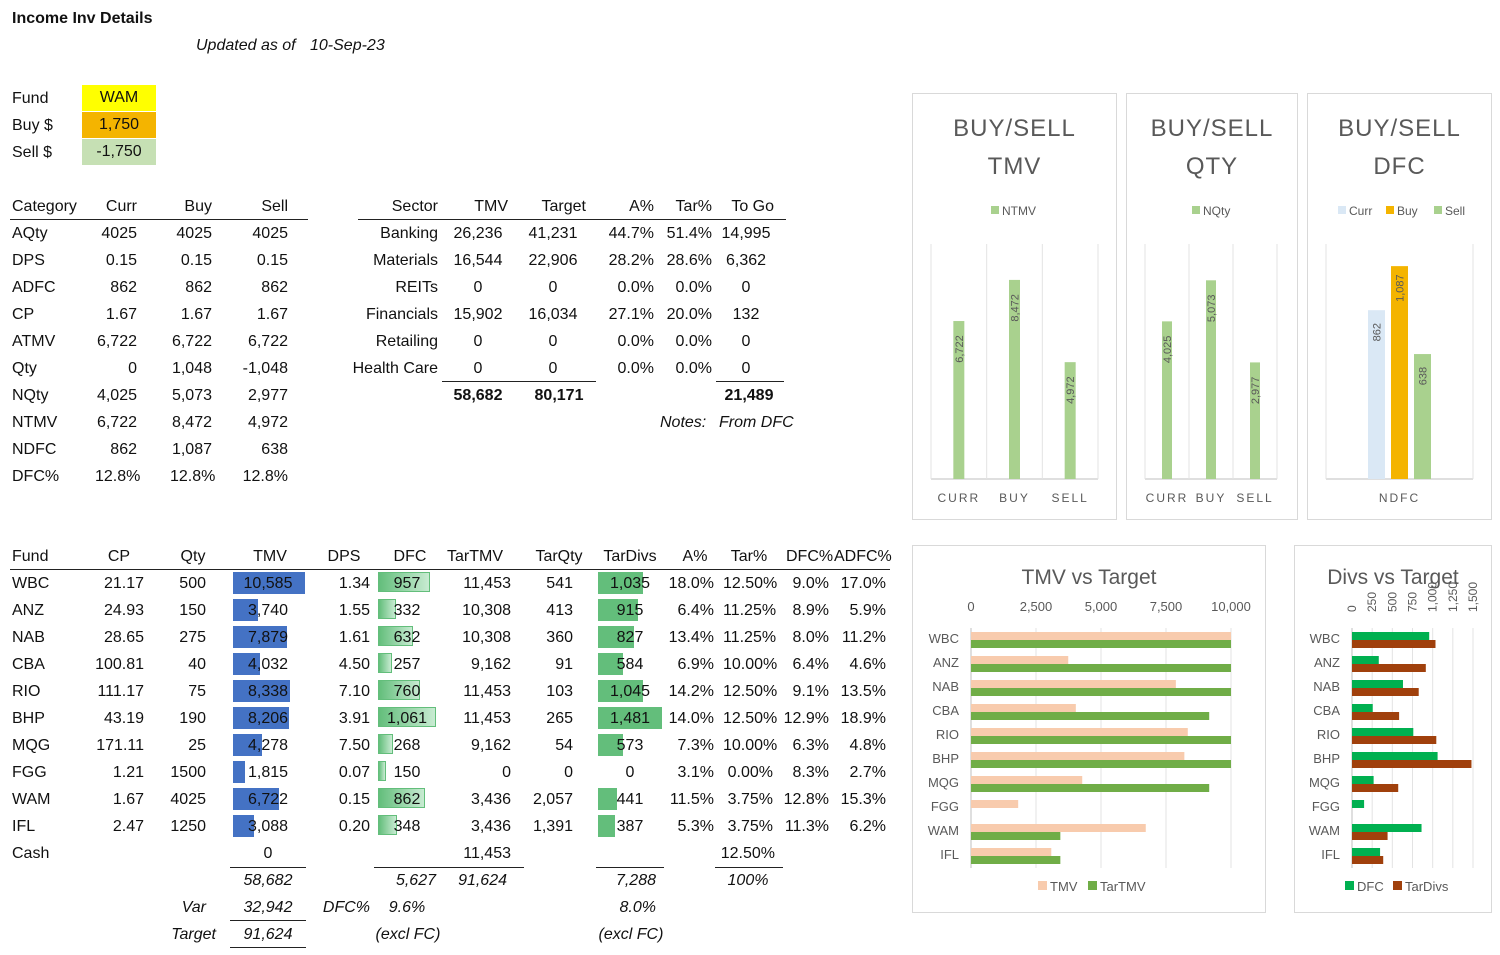 Image resolution: width=1500 pixels, height=955 pixels. I want to click on data-label: 6,722, so click(960, 349).